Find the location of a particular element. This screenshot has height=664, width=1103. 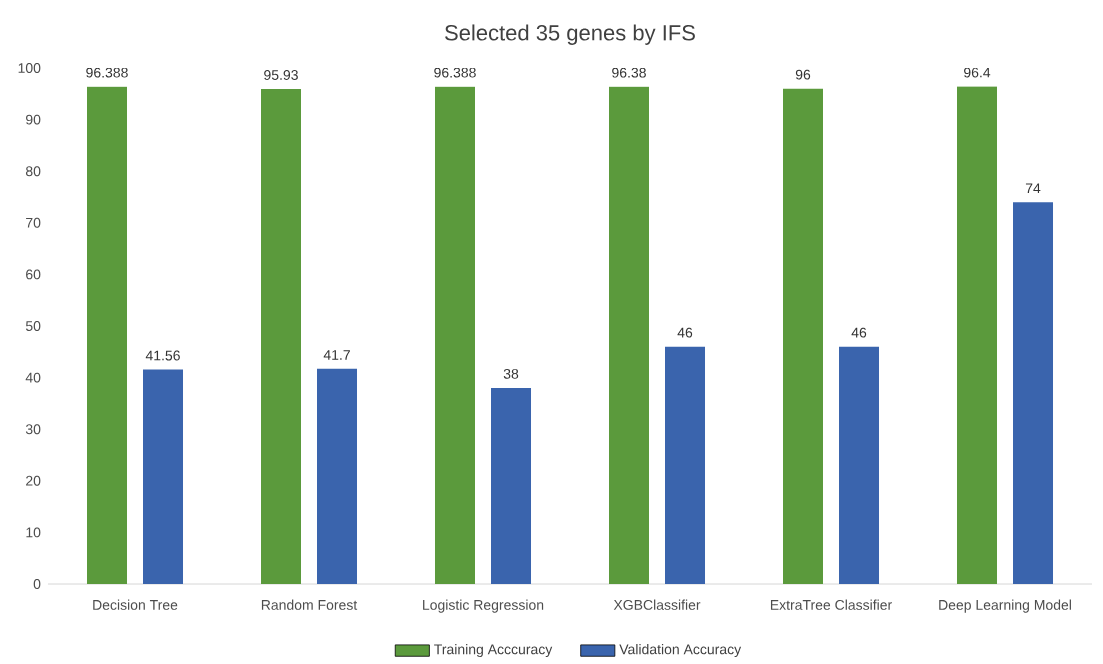

x-tick-label: ExtraTree Classifier is located at coordinates (831, 604).